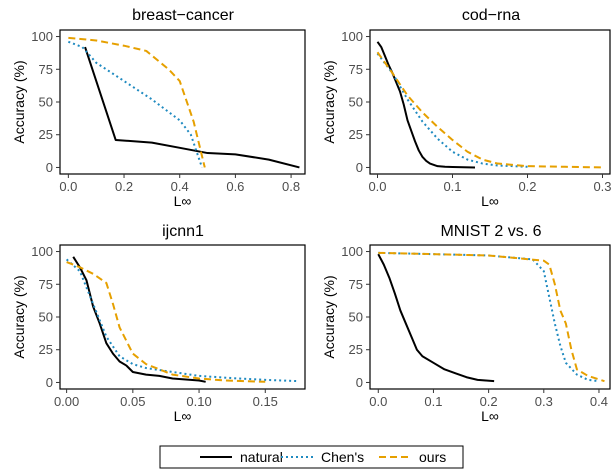  Describe the element at coordinates (432, 457) in the screenshot. I see `legend-label-ours: ours` at that location.